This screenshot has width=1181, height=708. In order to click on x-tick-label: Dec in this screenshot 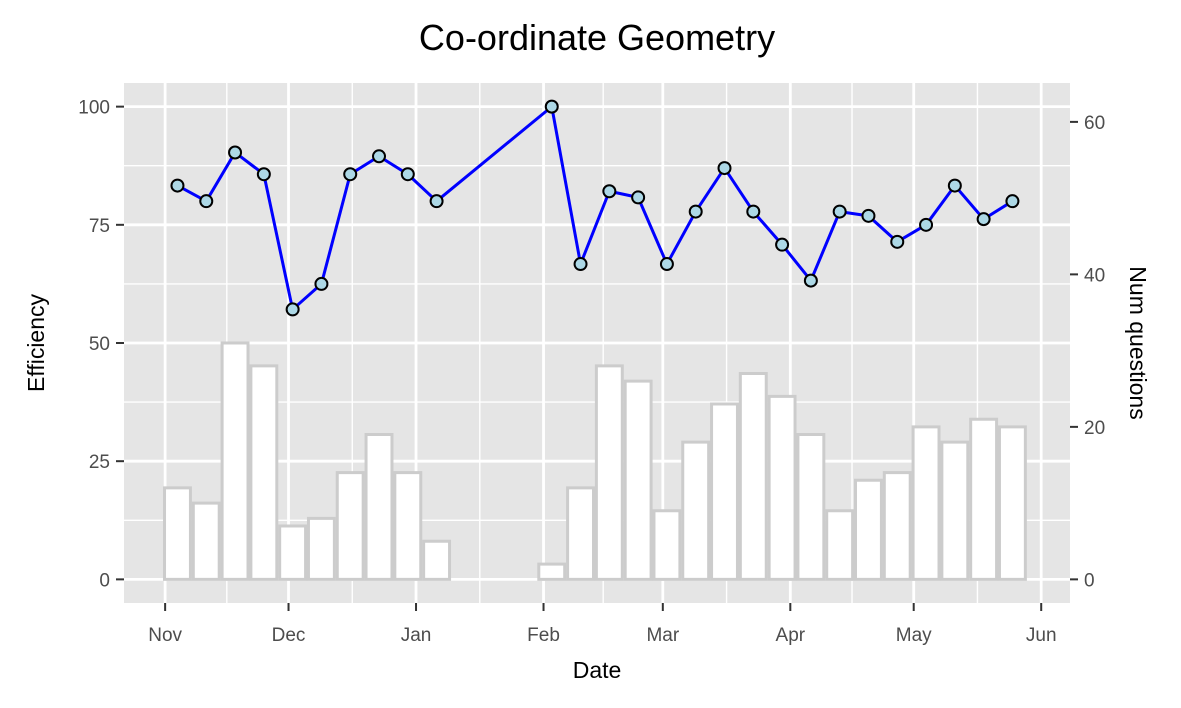, I will do `click(289, 635)`.